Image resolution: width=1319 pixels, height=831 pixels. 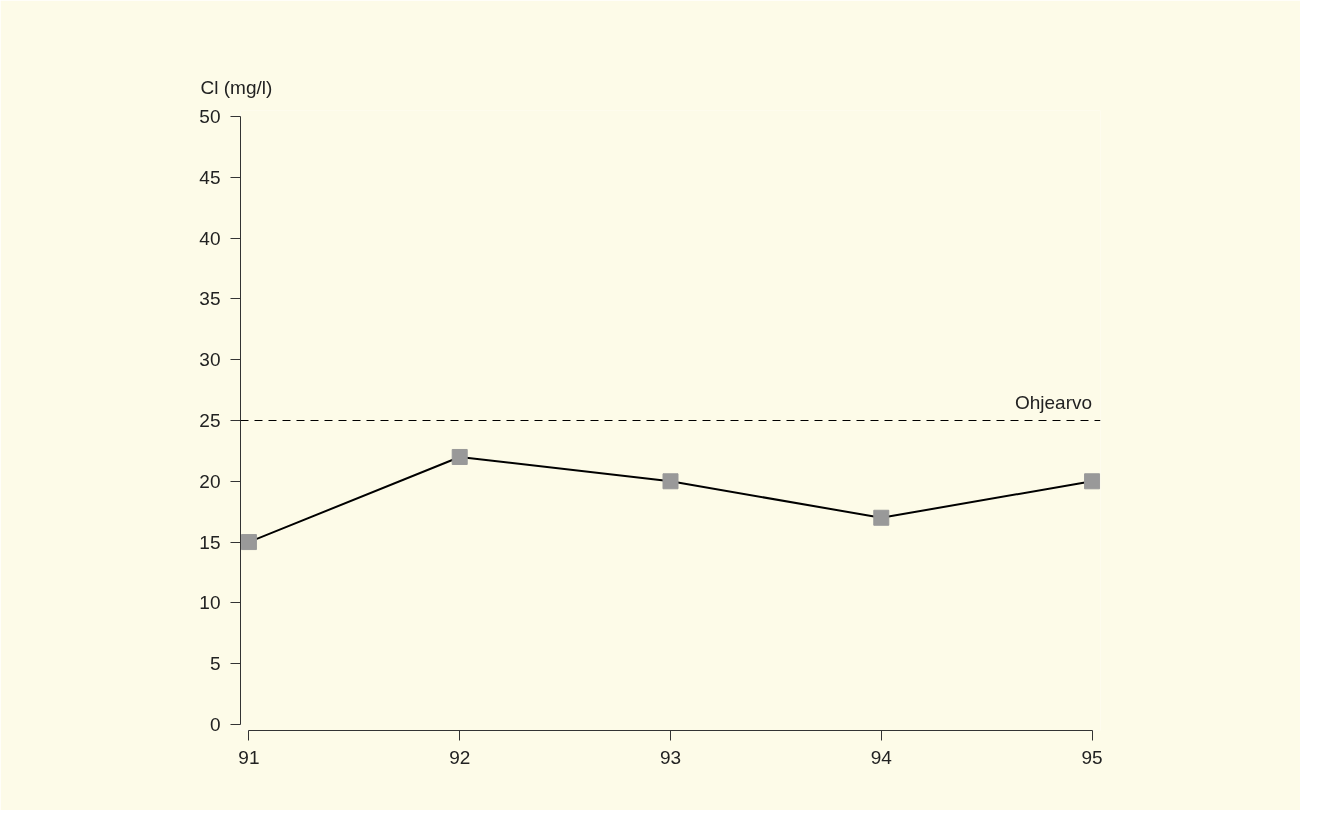 What do you see at coordinates (210, 603) in the screenshot?
I see `y-tick-label: 10` at bounding box center [210, 603].